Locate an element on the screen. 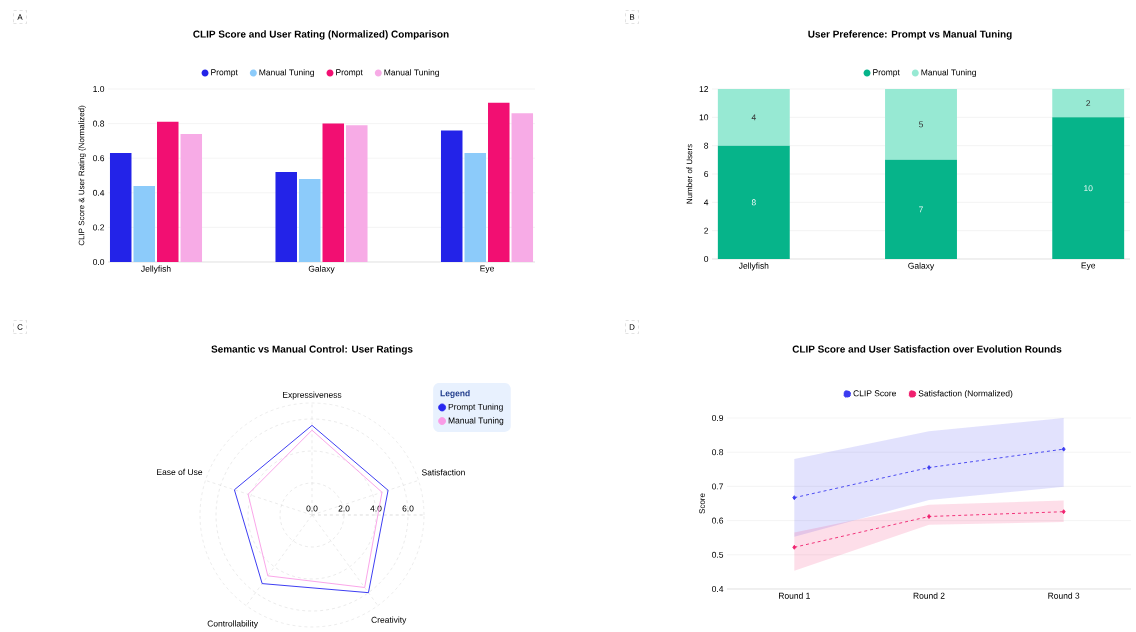 This screenshot has height=632, width=1136. y-tick-label: 2.0 is located at coordinates (344, 508).